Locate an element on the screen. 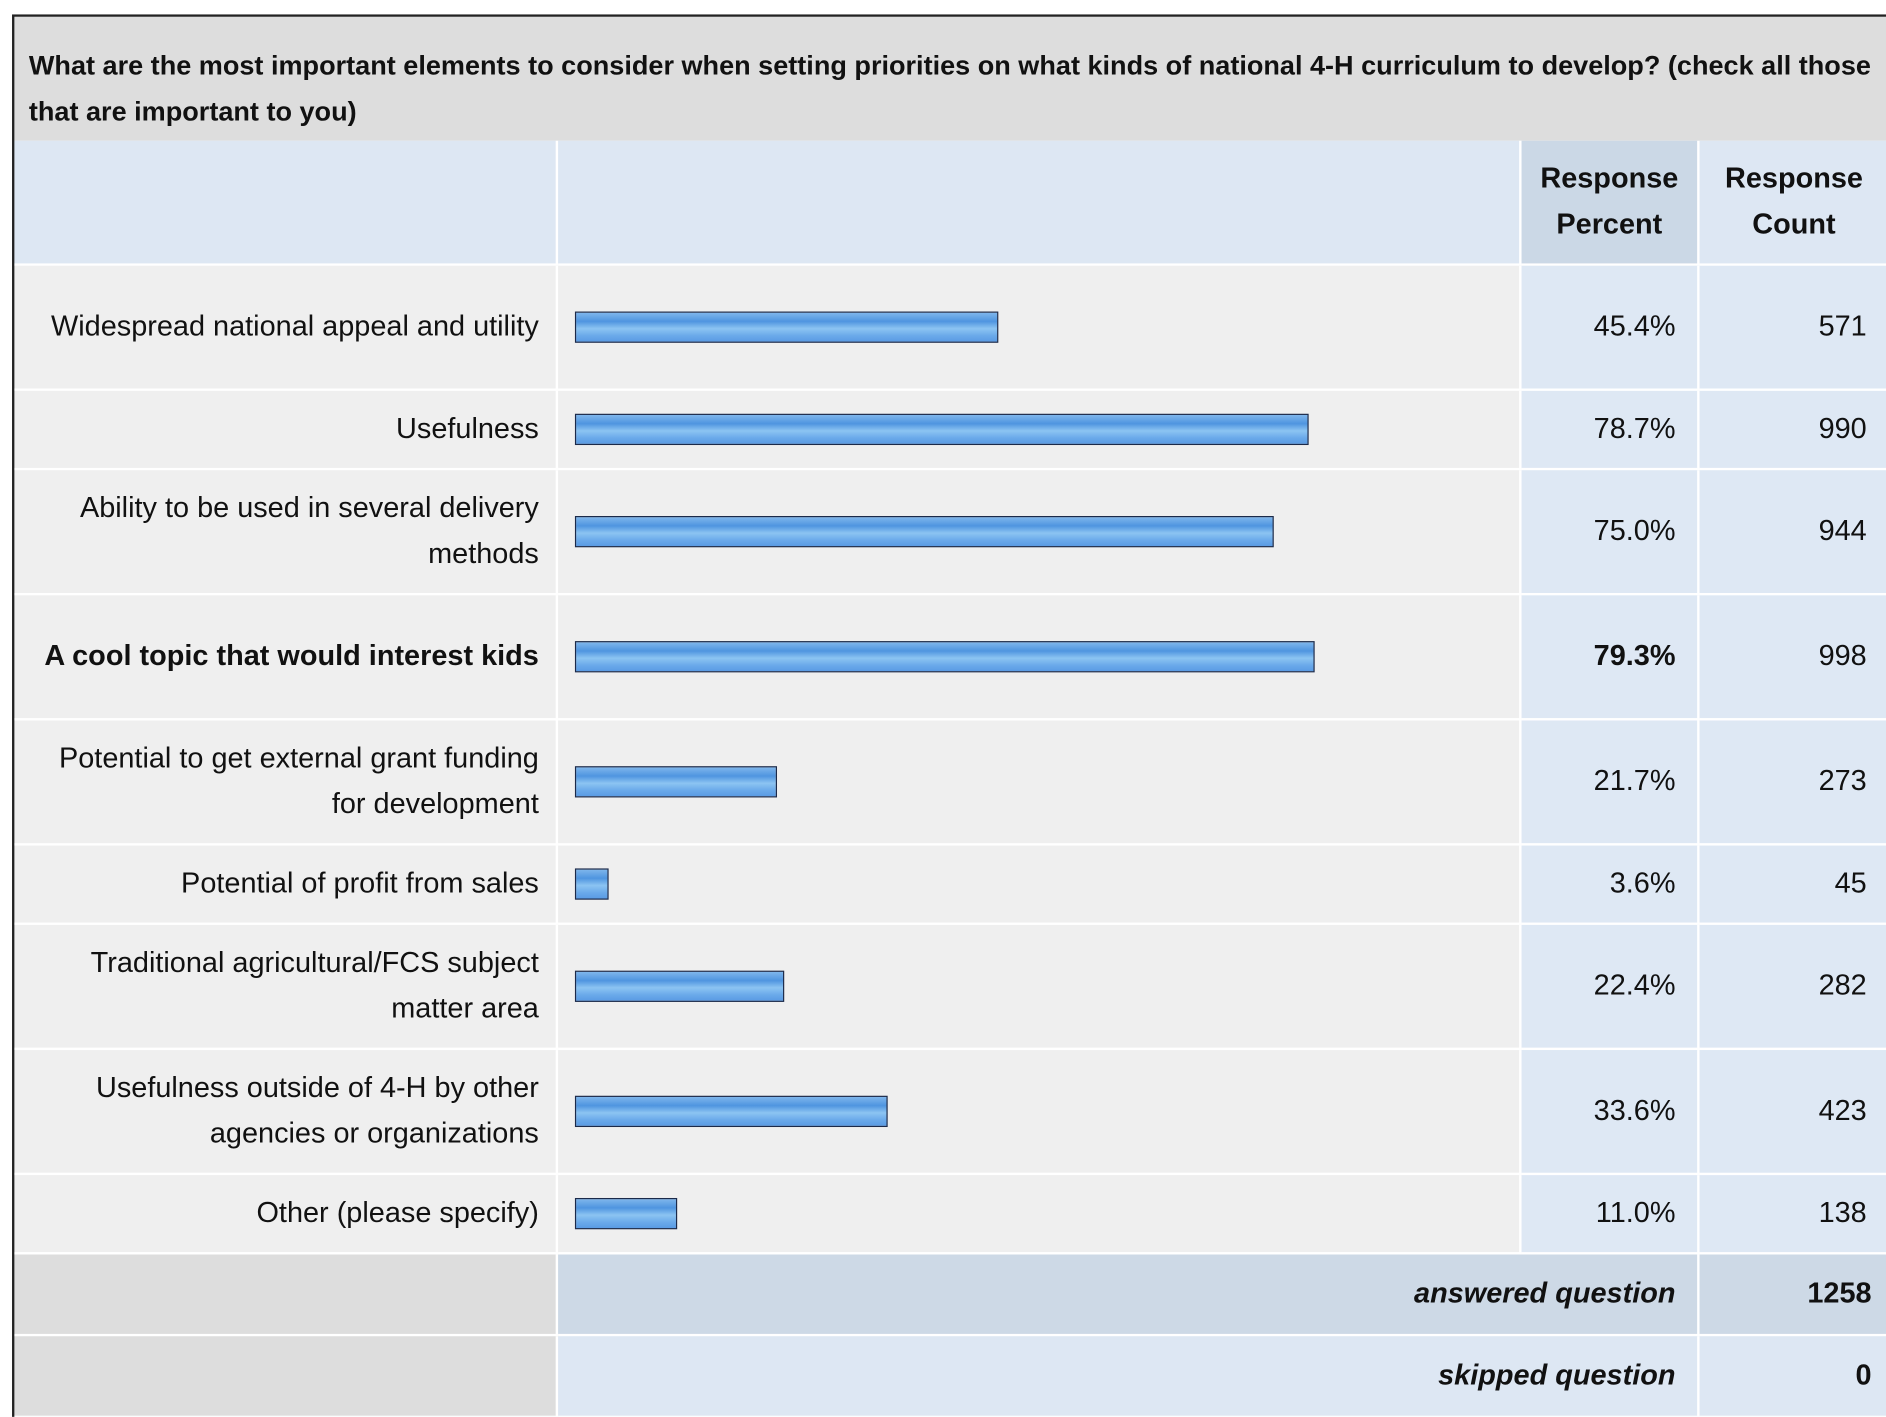 The height and width of the screenshot is (1417, 1886). row-label: A cool topic that would interest kids is located at coordinates (286, 658).